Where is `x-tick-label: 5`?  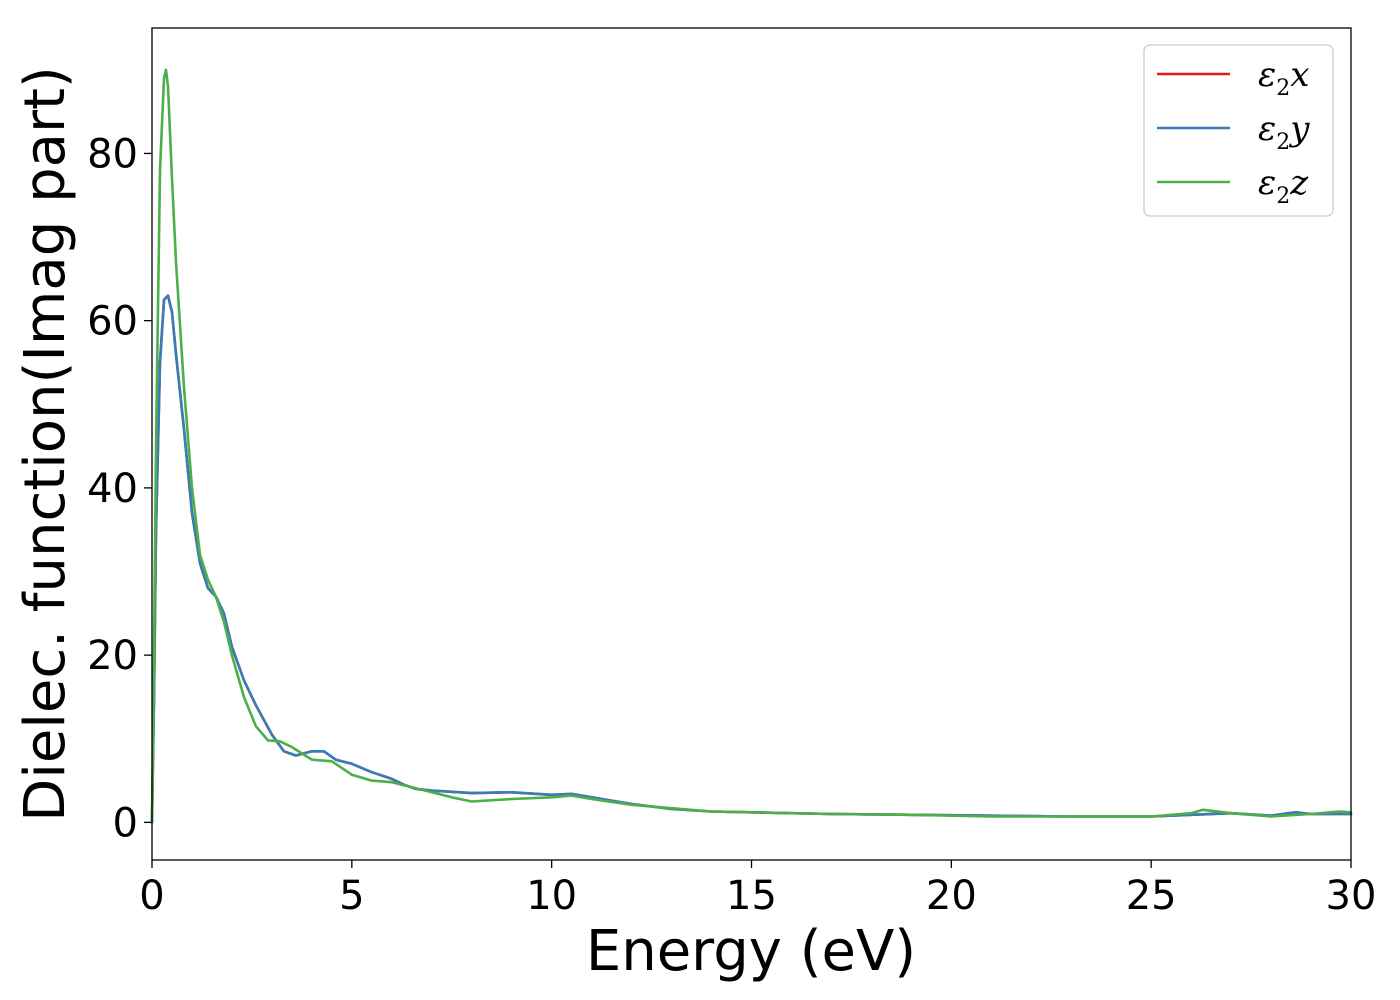
x-tick-label: 5 is located at coordinates (351, 896).